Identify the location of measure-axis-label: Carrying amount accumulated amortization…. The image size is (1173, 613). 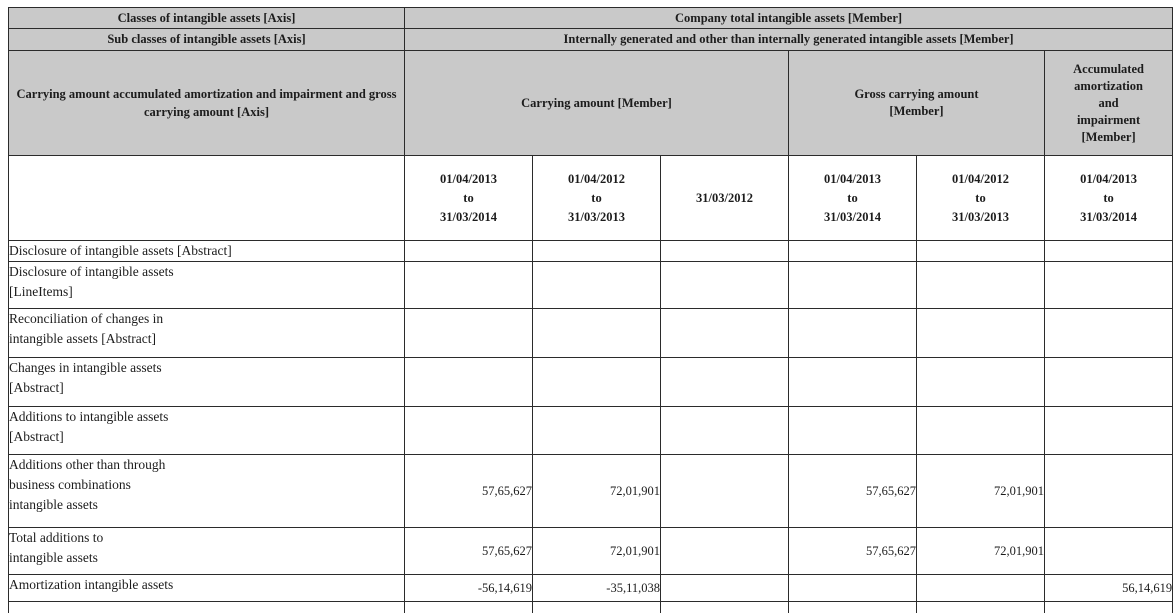
(206, 103).